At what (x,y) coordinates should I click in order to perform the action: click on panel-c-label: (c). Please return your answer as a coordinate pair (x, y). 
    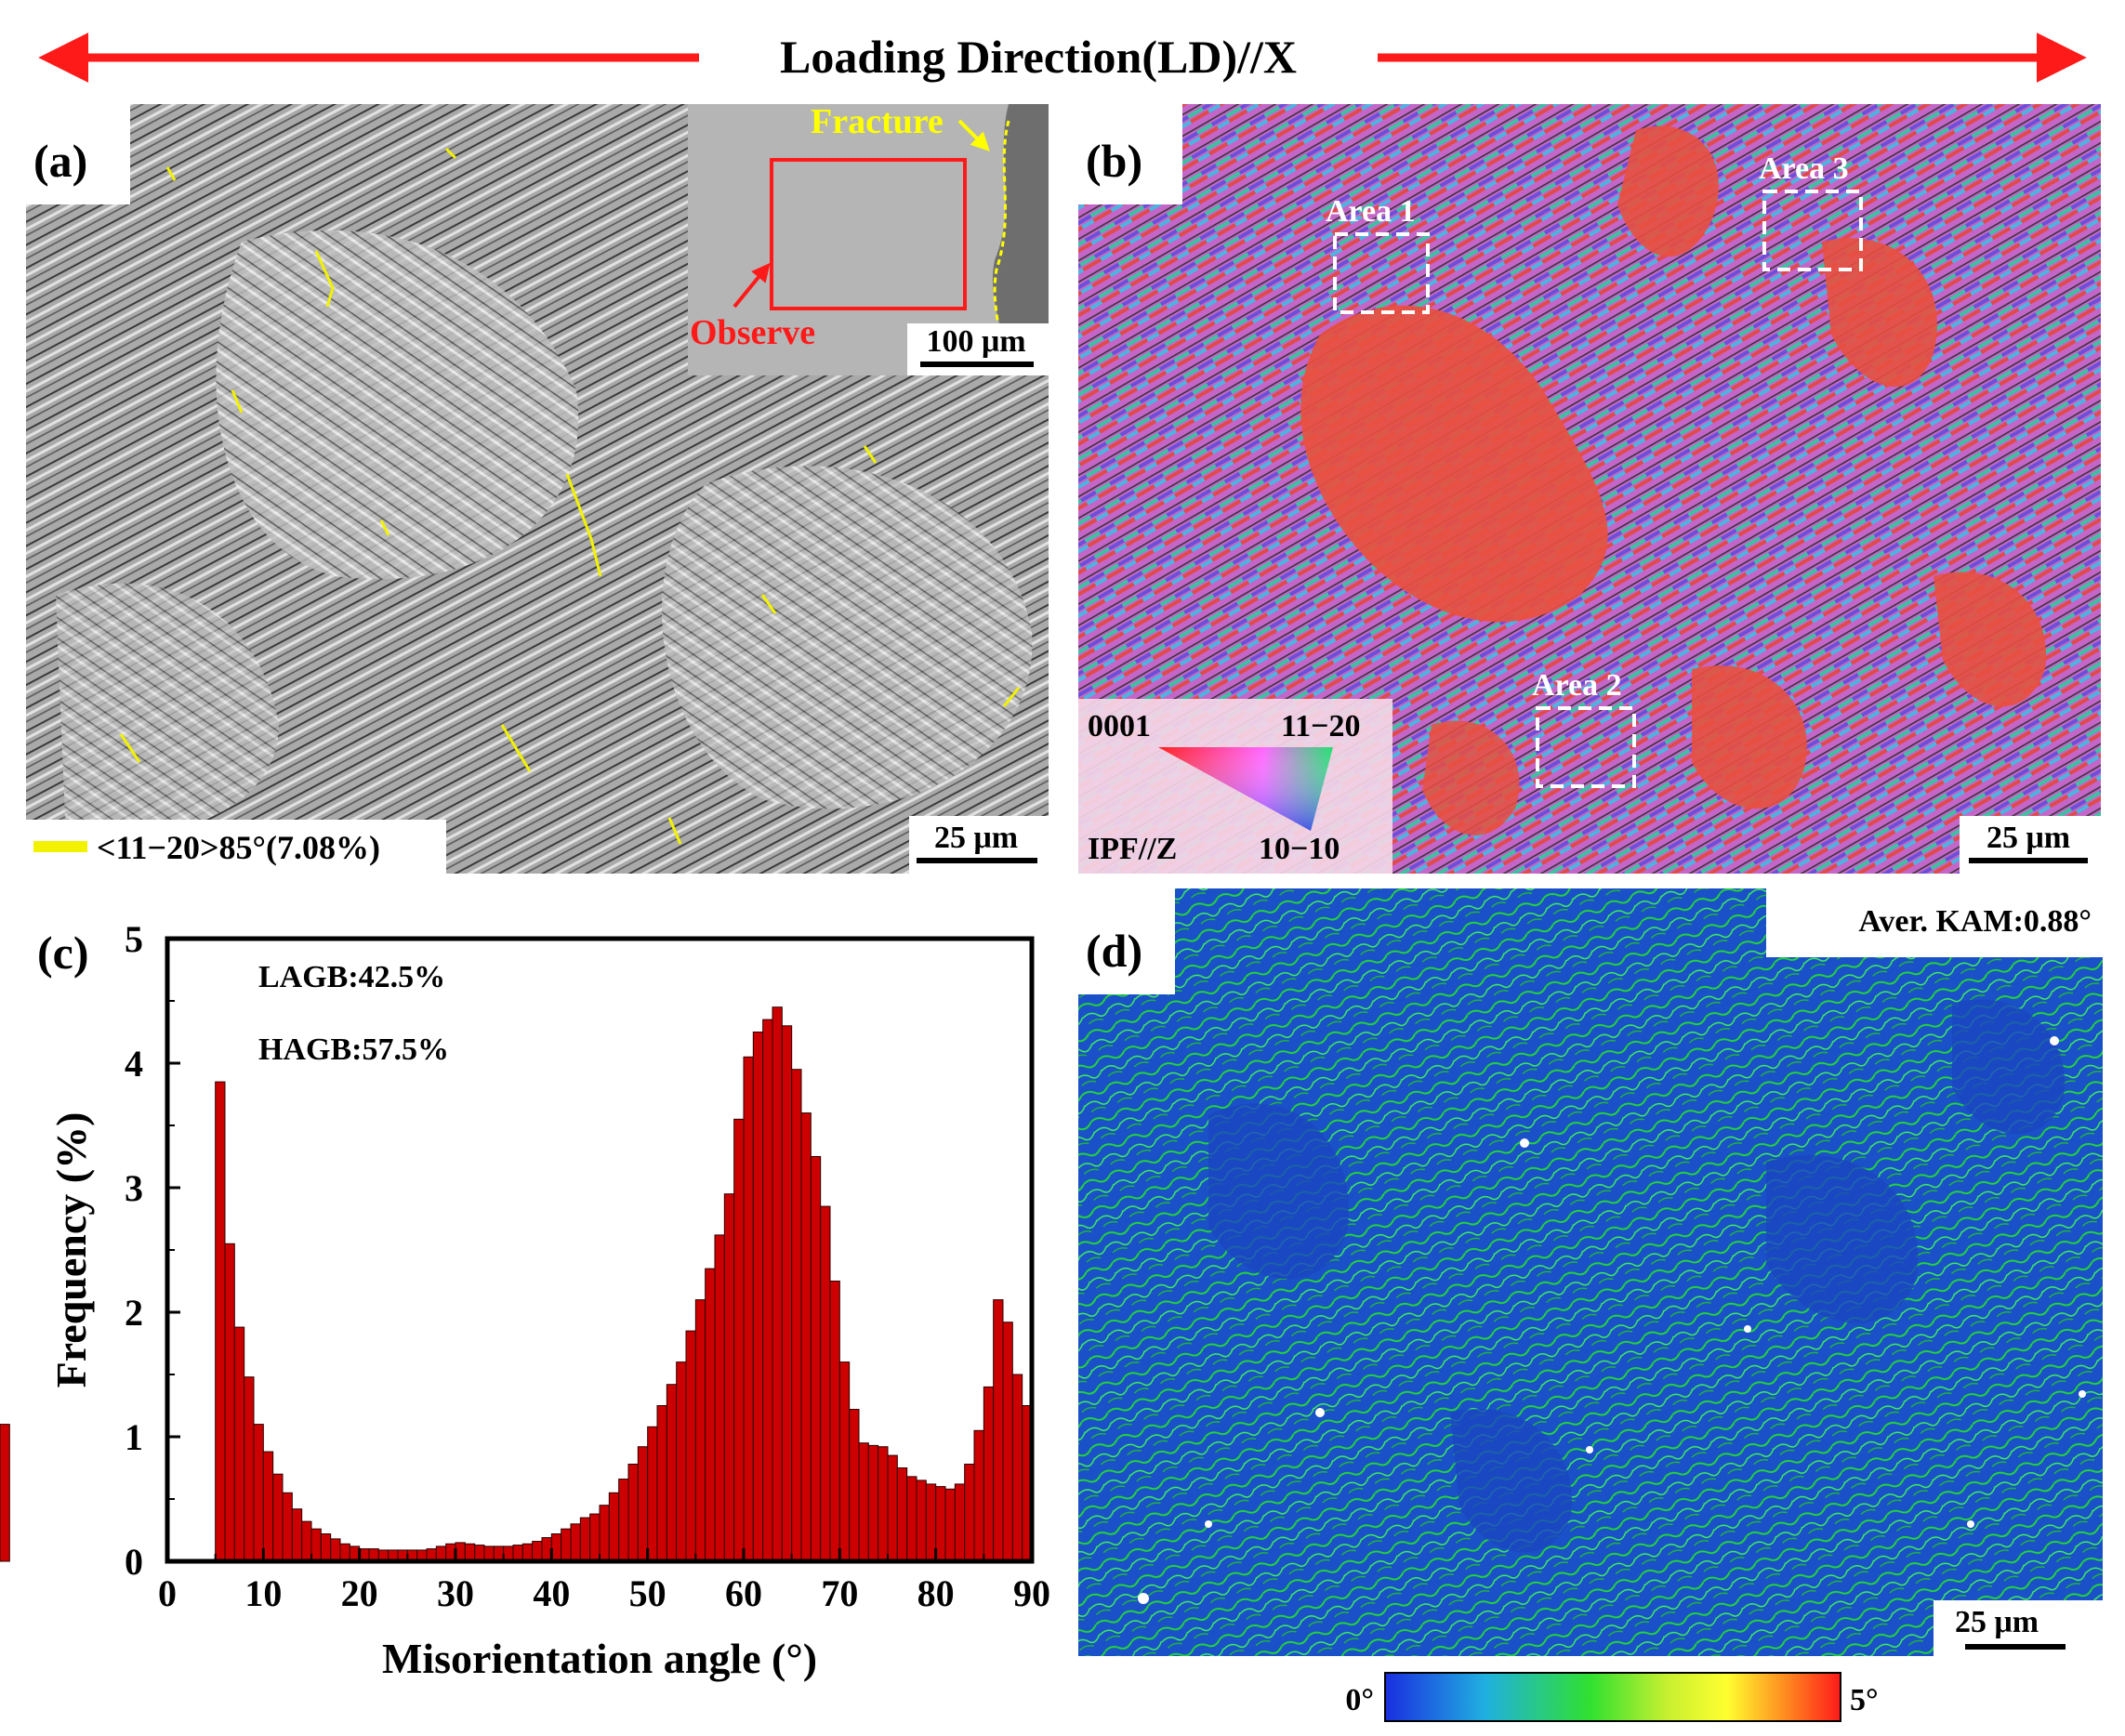
    Looking at the image, I should click on (63, 953).